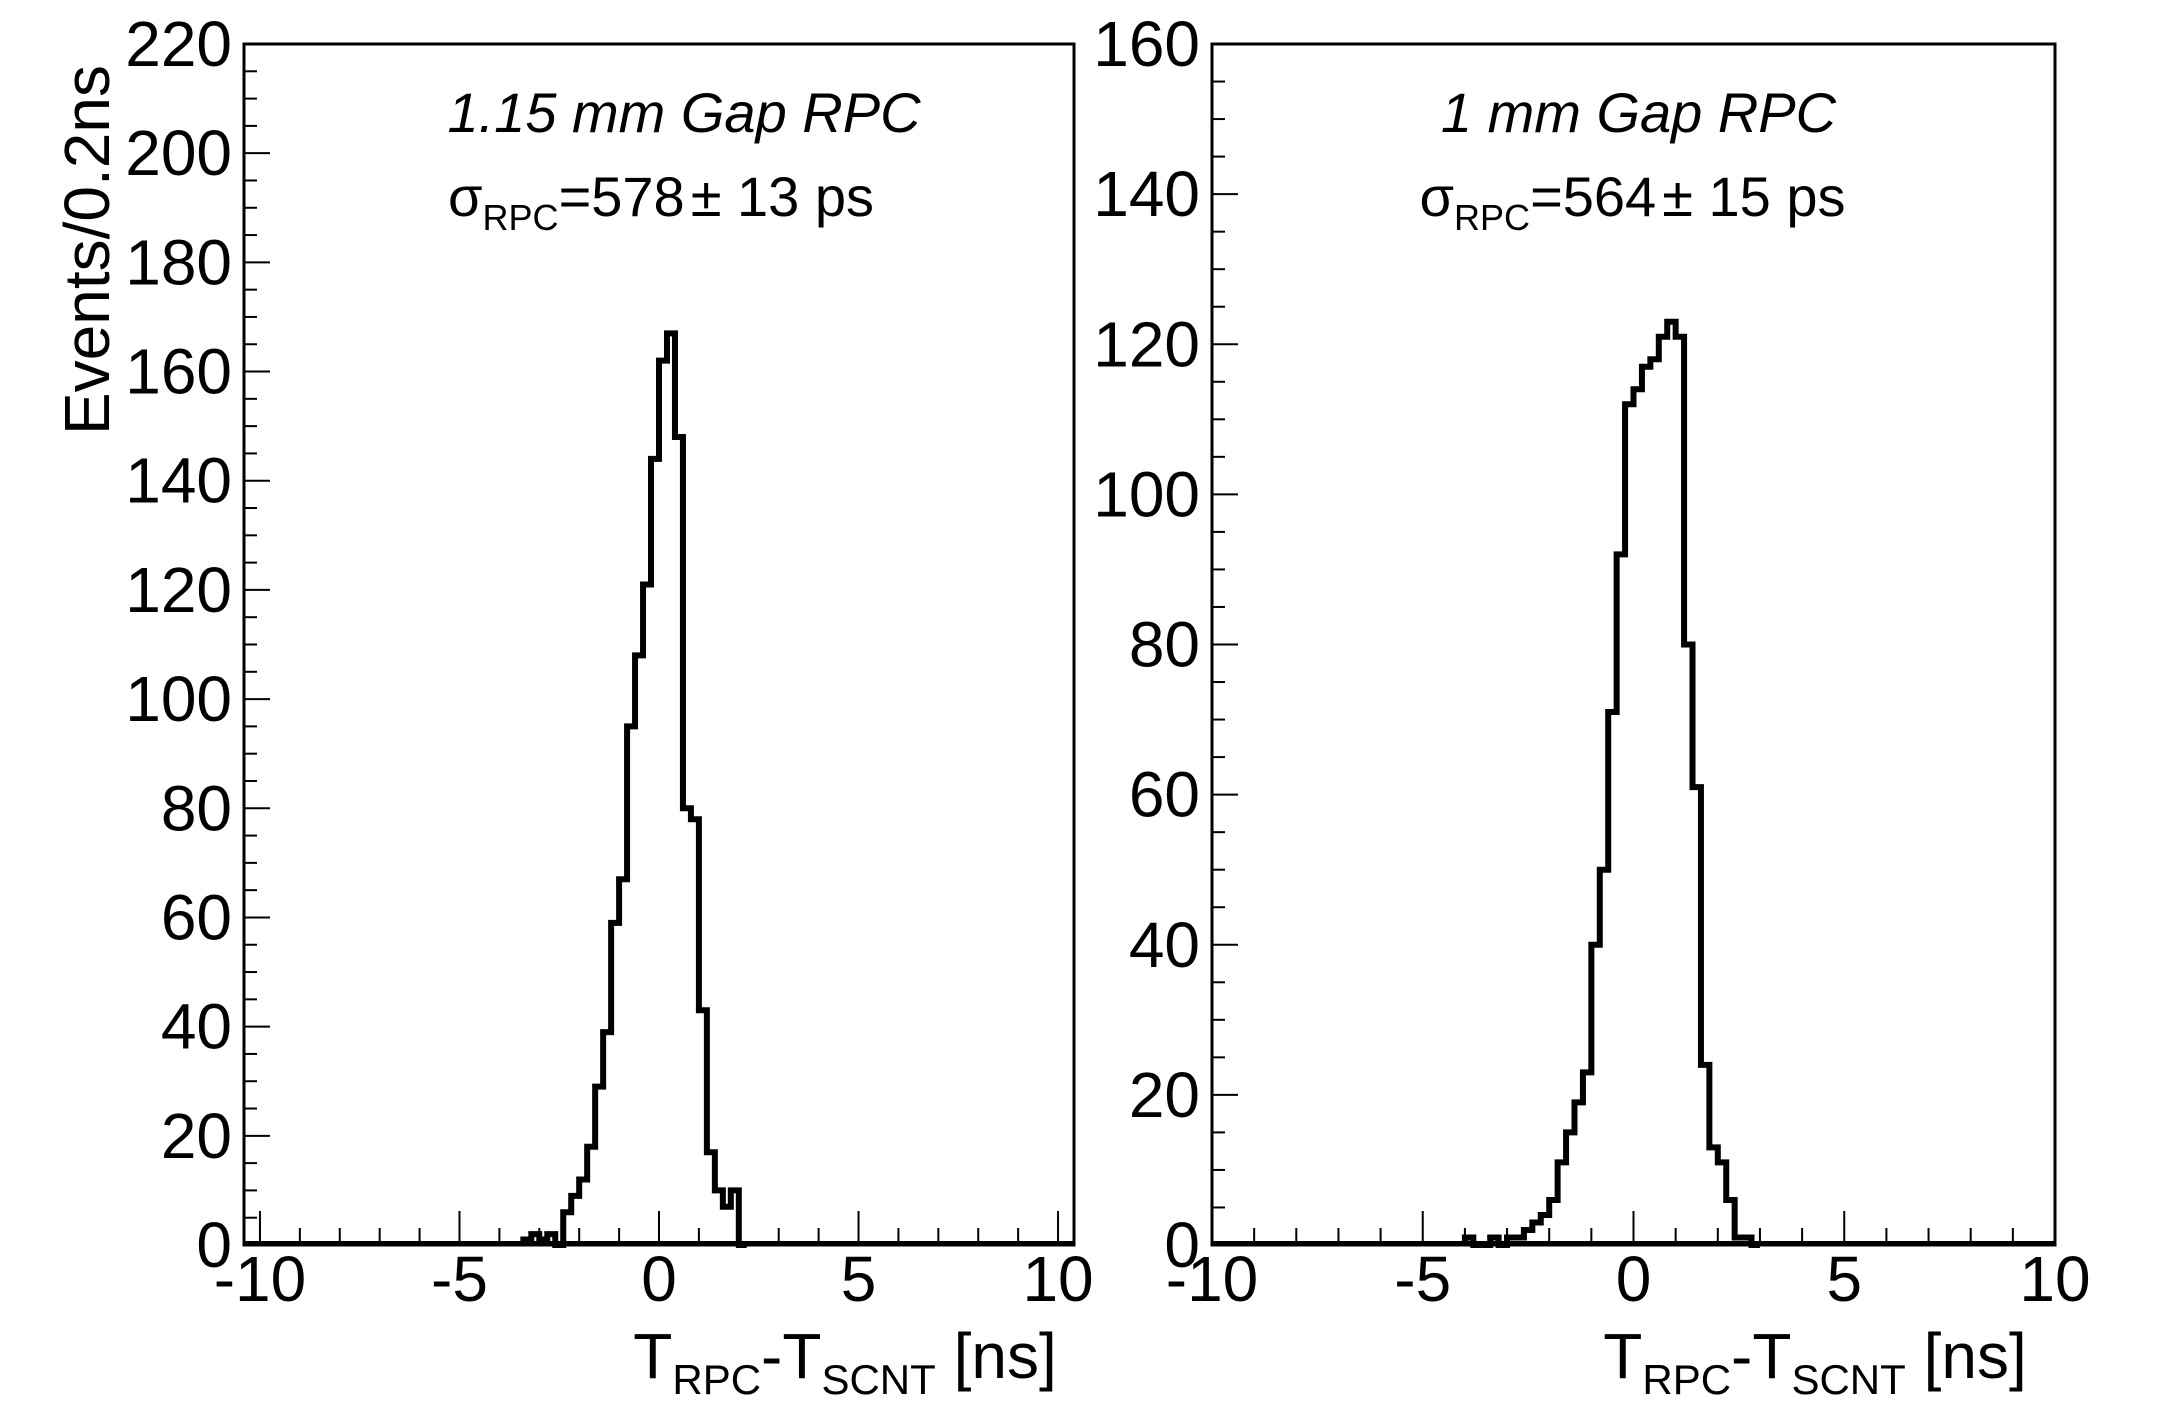  What do you see at coordinates (1639, 112) in the screenshot?
I see `panel-title: 1 mm Gap RPC` at bounding box center [1639, 112].